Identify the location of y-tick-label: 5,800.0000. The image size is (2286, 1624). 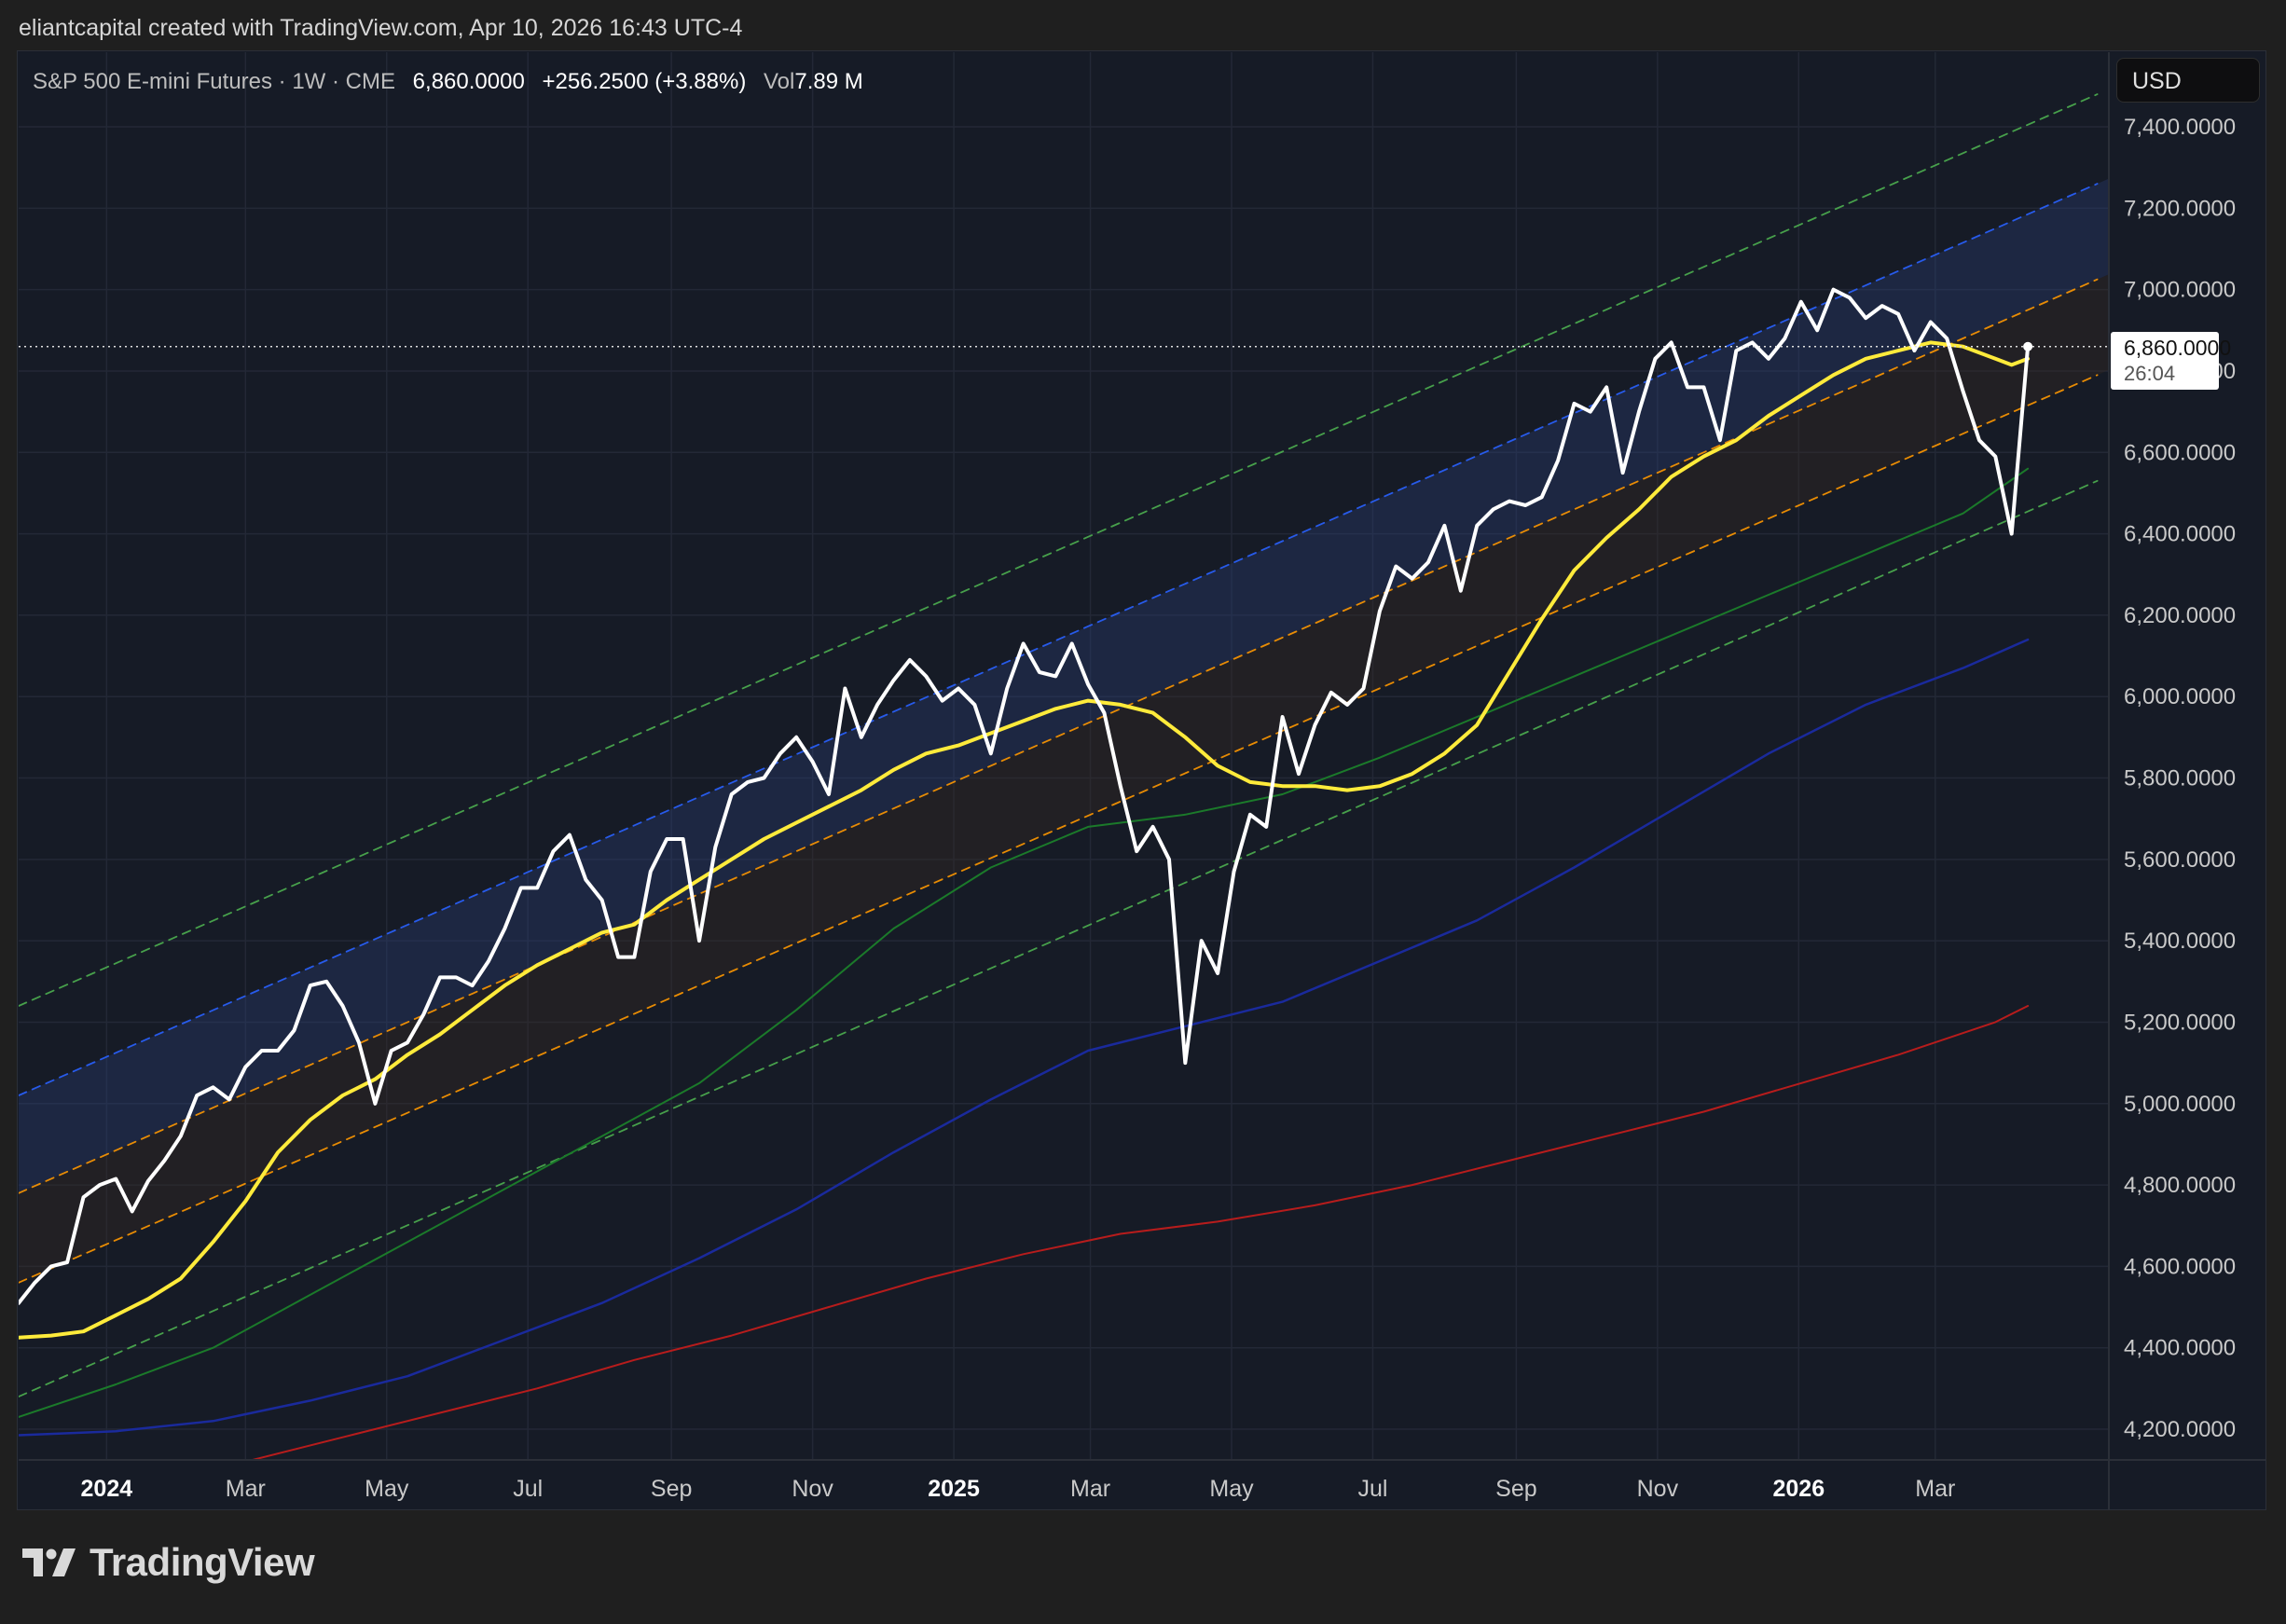
(2180, 778).